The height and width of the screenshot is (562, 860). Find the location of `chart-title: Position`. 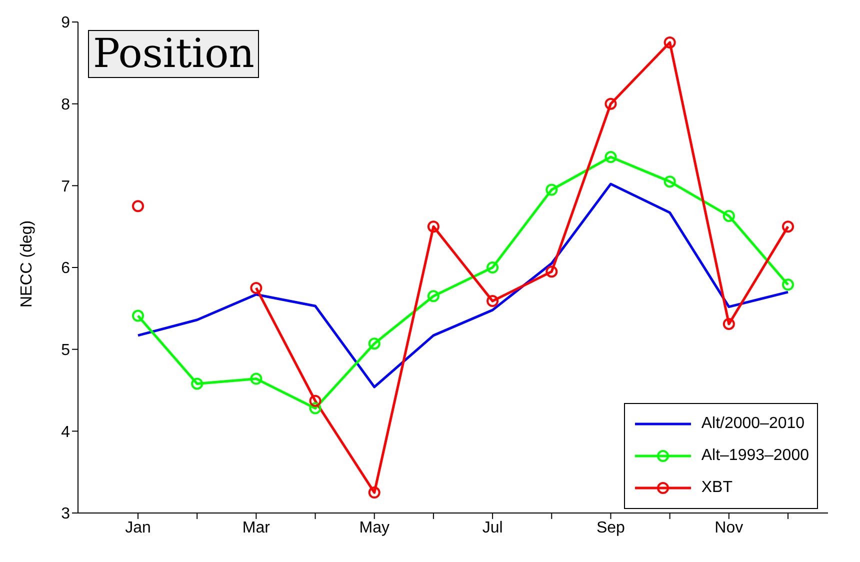

chart-title: Position is located at coordinates (174, 54).